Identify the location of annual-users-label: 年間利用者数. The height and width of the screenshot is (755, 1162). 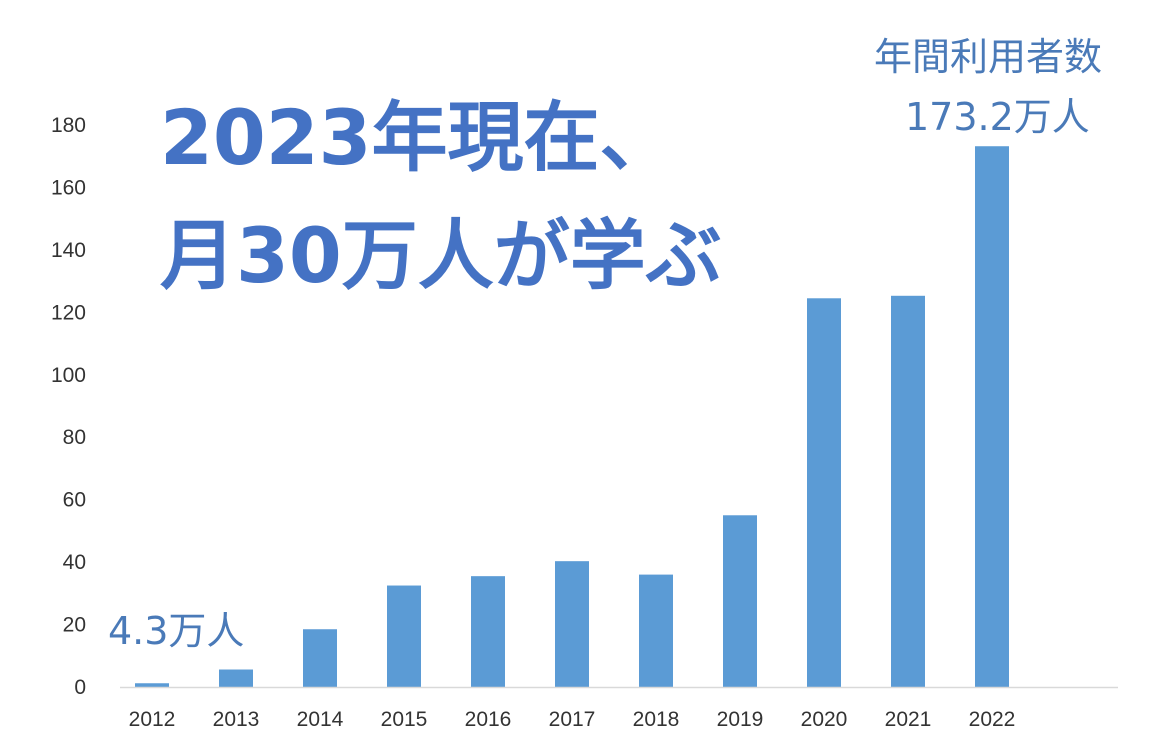
(988, 57).